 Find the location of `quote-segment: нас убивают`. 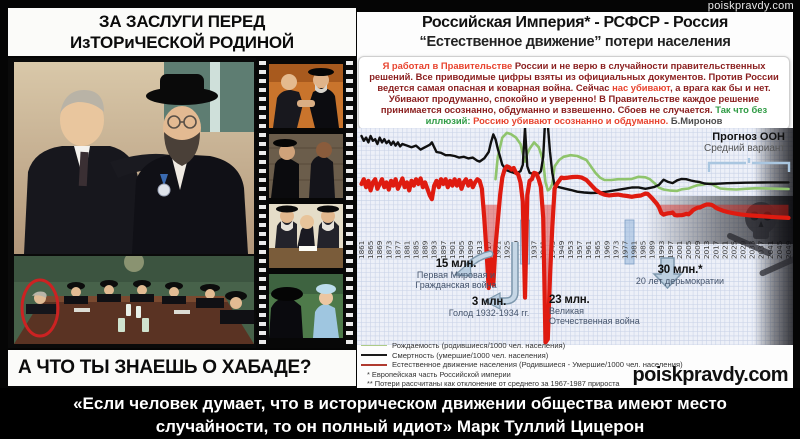

quote-segment: нас убивают is located at coordinates (641, 88).